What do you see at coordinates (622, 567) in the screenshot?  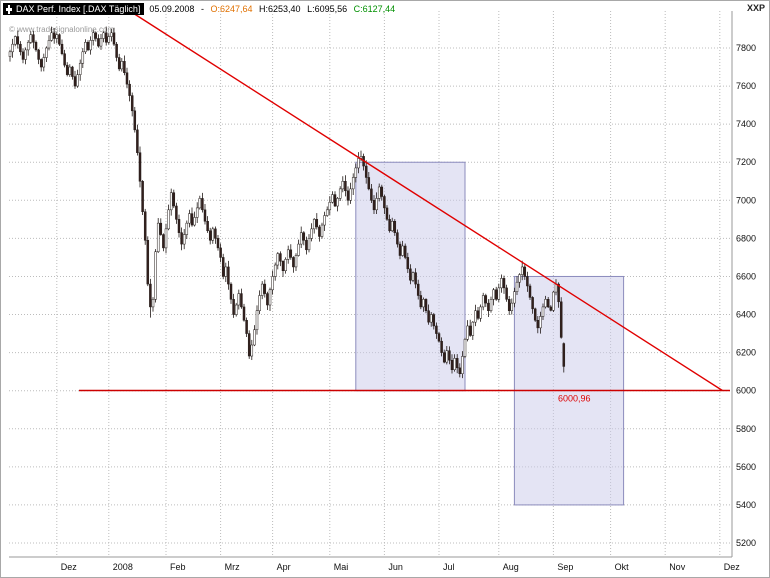 I see `x-axis-label: Okt` at bounding box center [622, 567].